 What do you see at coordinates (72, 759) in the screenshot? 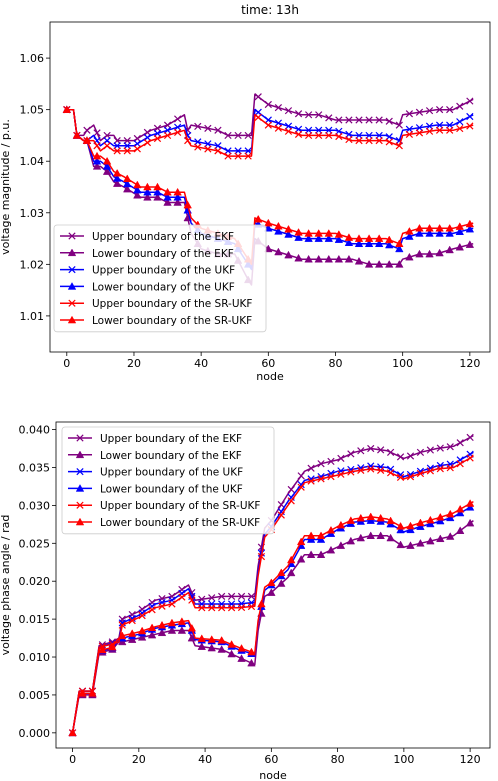
I see `x-tick-label: 0` at bounding box center [72, 759].